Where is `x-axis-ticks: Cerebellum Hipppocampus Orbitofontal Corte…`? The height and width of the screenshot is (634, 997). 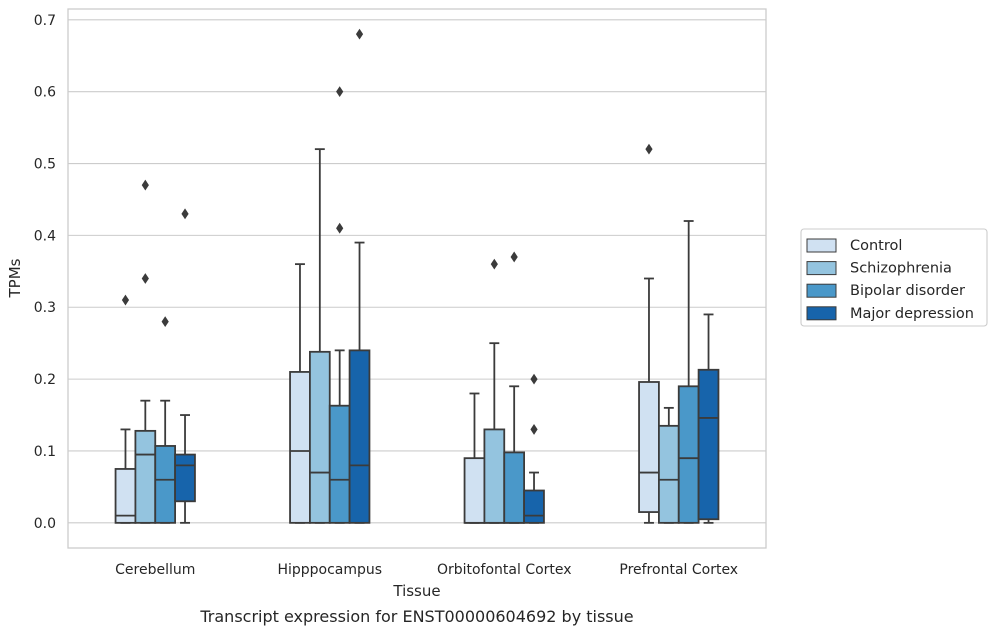
x-axis-ticks: Cerebellum Hipppocampus Orbitofontal Corte… is located at coordinates (426, 570).